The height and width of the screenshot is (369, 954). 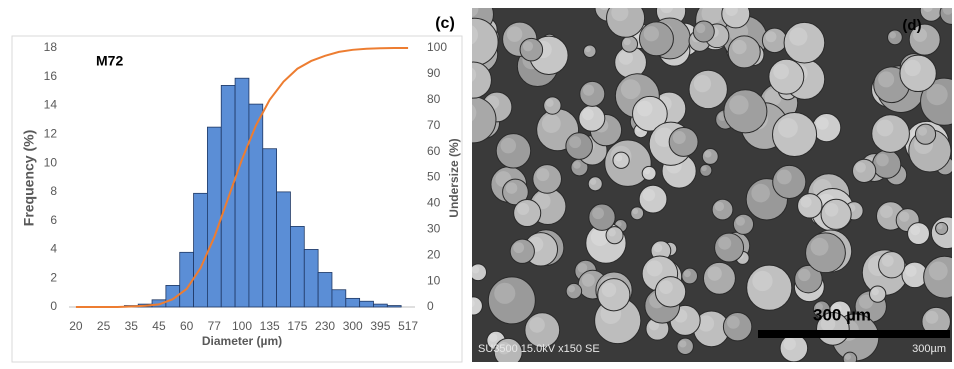 What do you see at coordinates (76, 326) in the screenshot?
I see `x-tick-label: 20` at bounding box center [76, 326].